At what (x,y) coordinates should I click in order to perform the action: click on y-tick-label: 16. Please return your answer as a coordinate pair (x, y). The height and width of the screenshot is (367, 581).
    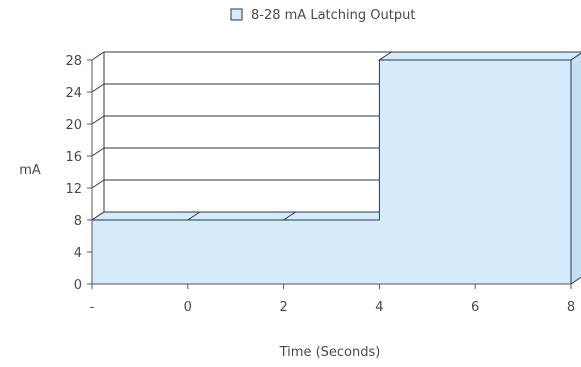
    Looking at the image, I should click on (73, 157).